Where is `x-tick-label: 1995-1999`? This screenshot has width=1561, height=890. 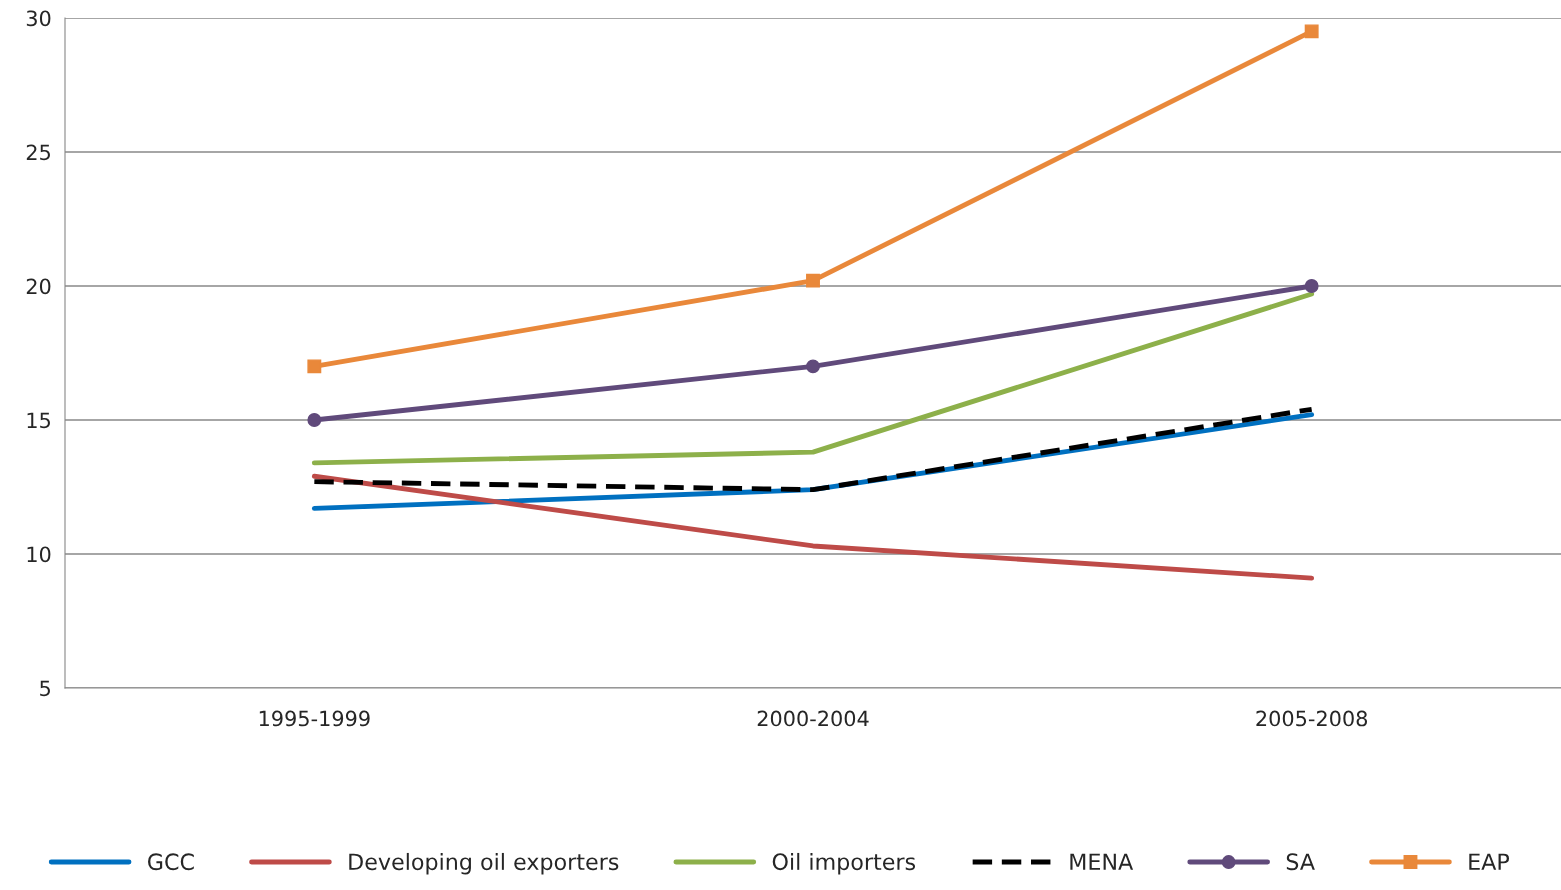 x-tick-label: 1995-1999 is located at coordinates (314, 718).